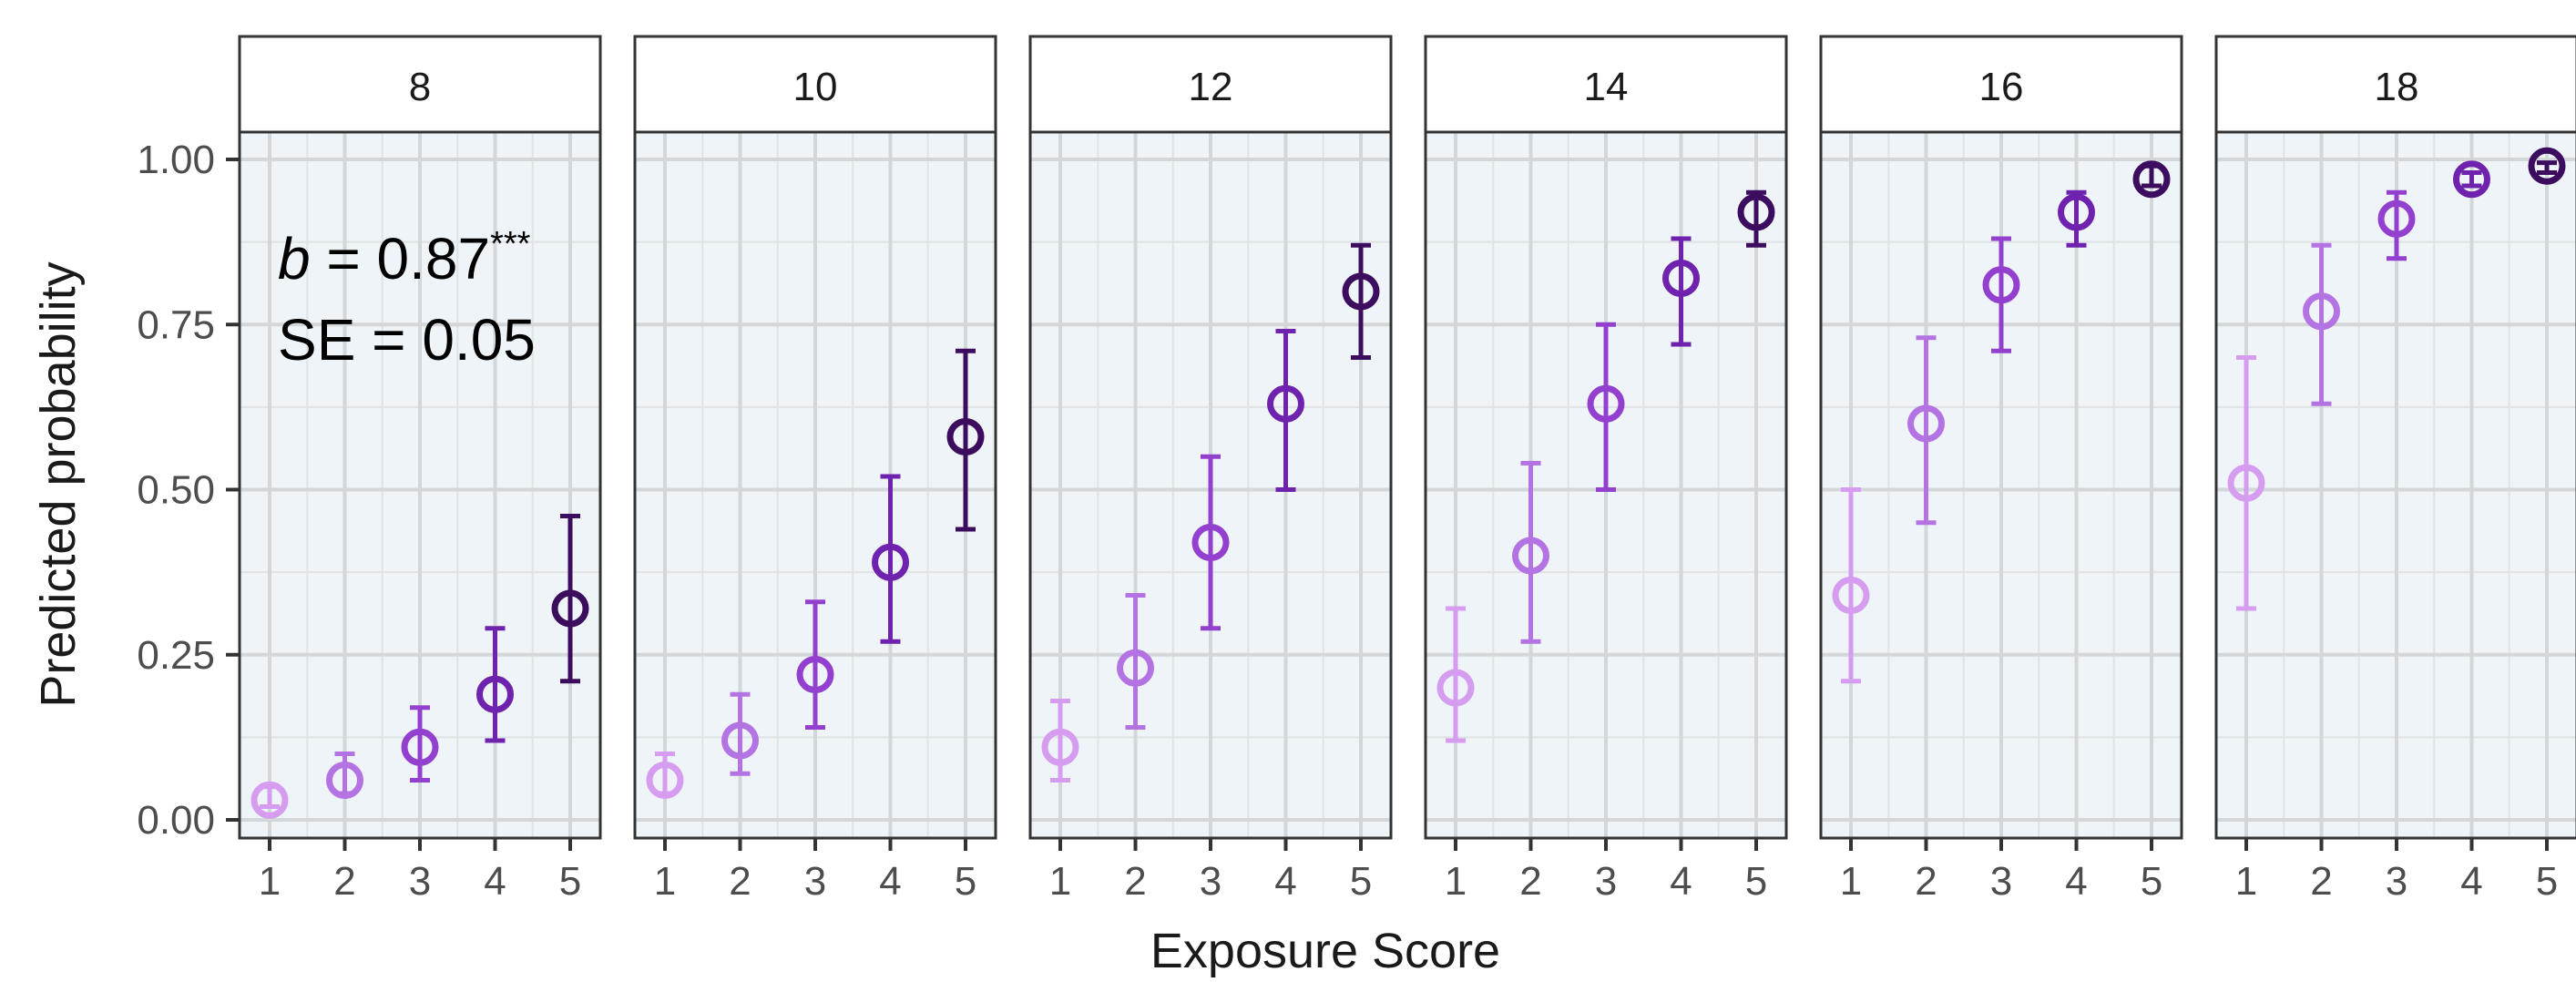 The width and height of the screenshot is (2576, 982). Describe the element at coordinates (176, 490) in the screenshot. I see `y-tick-label: 0.50` at that location.